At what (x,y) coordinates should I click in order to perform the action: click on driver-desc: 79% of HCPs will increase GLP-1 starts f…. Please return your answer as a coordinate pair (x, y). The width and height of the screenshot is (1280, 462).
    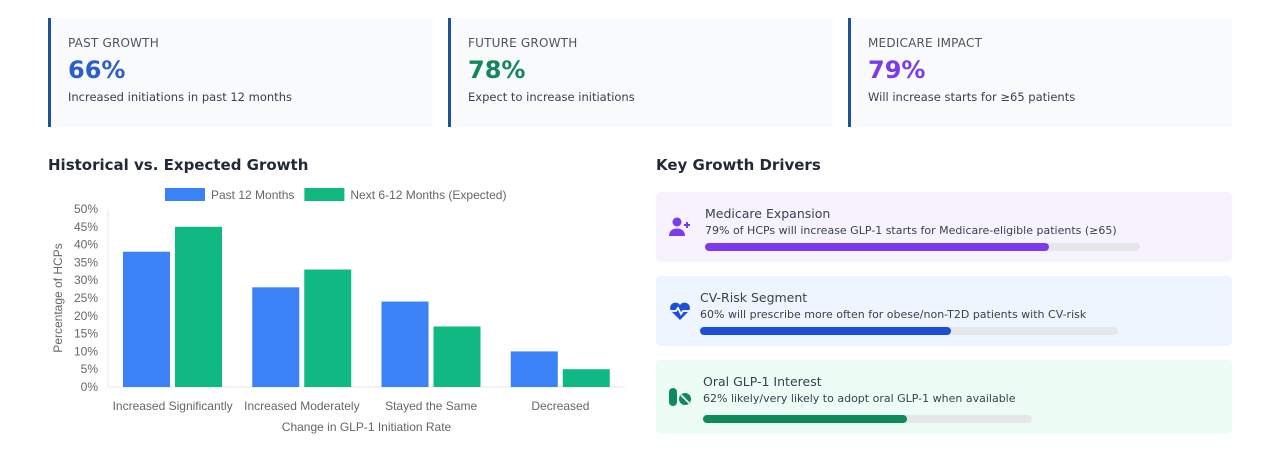
    Looking at the image, I should click on (911, 230).